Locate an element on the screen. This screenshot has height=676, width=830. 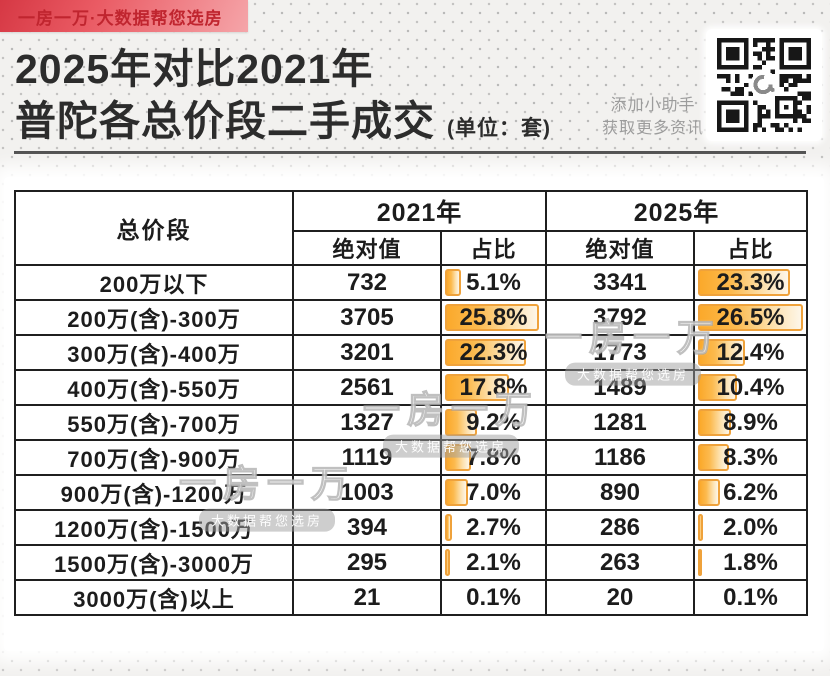
pct-cell-2021: 25.8% is located at coordinates (493, 317).